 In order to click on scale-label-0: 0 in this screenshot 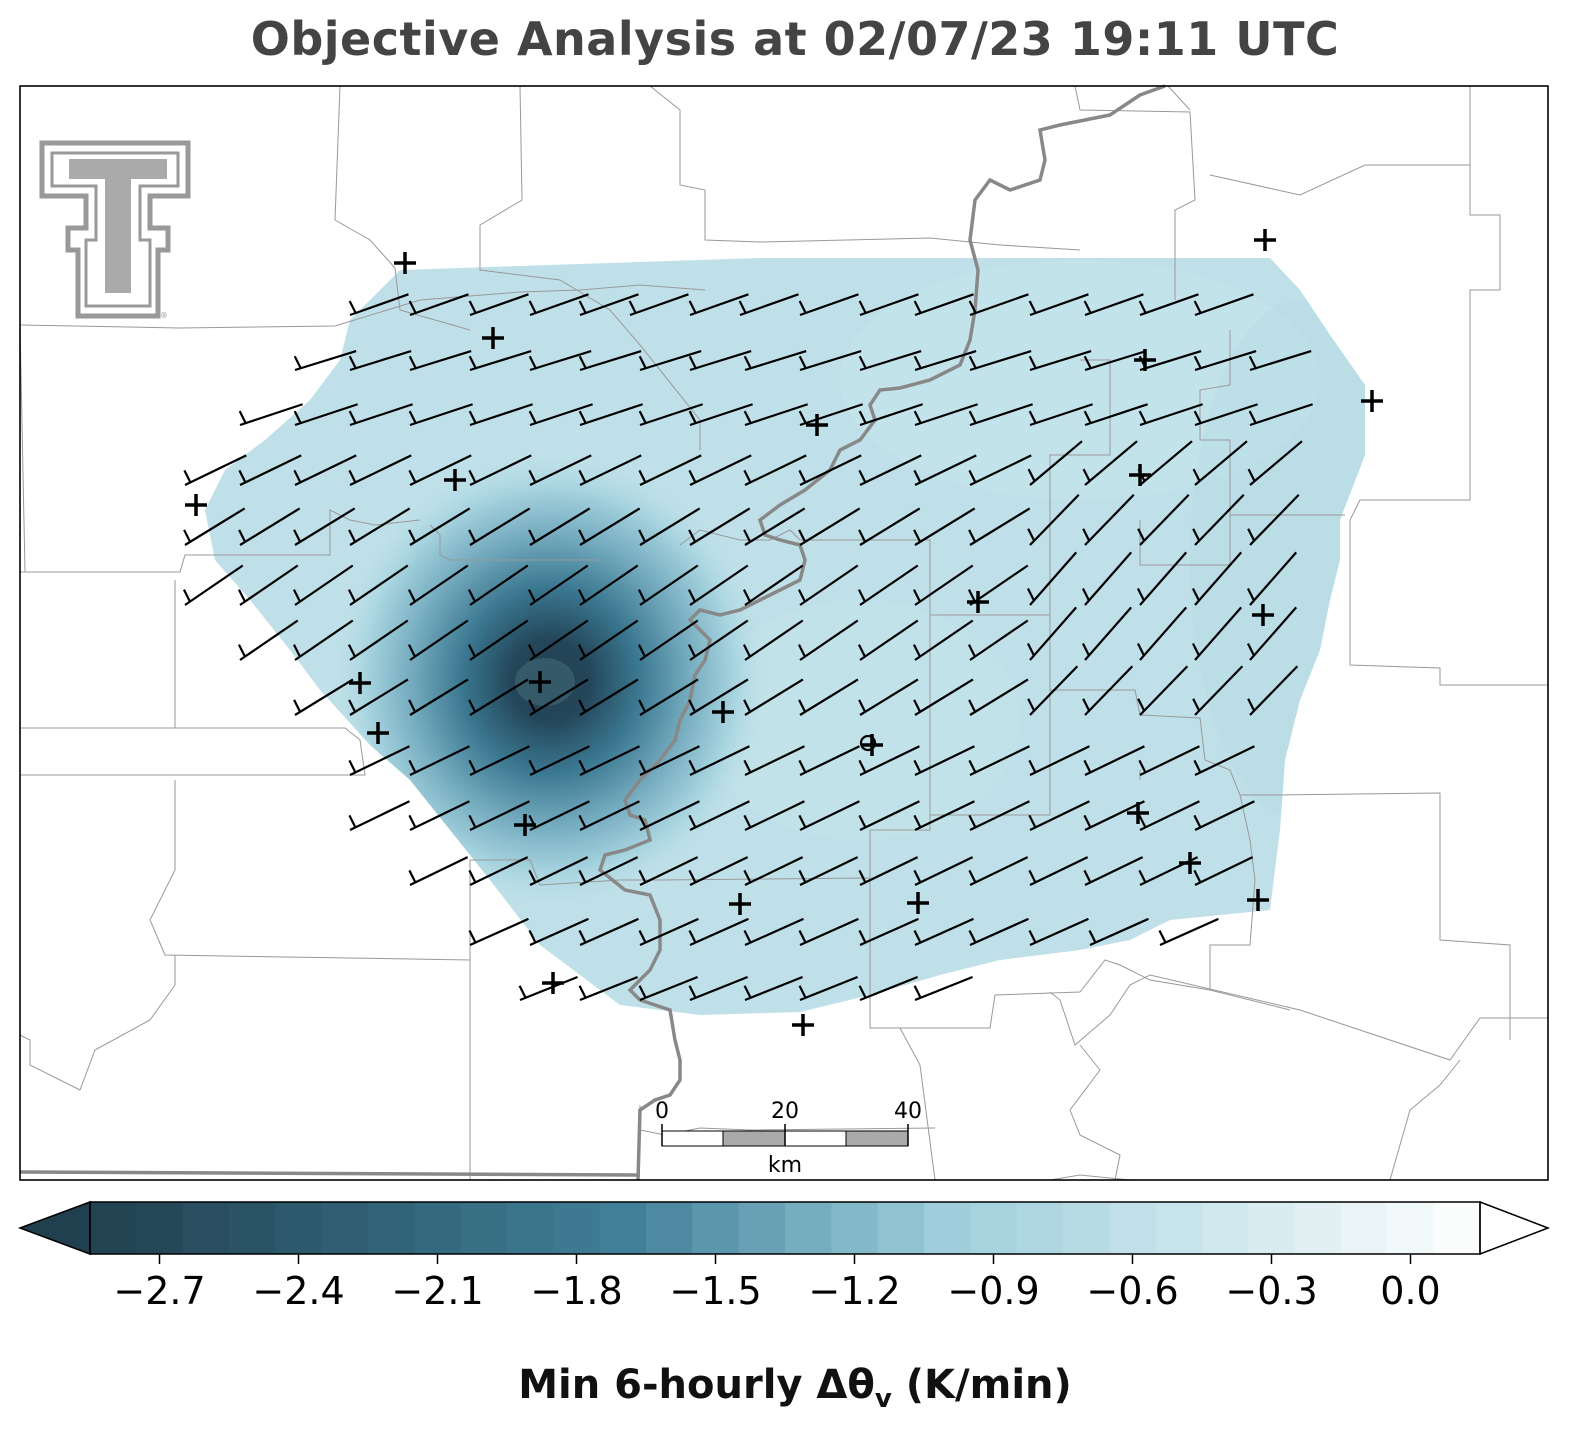, I will do `click(662, 1111)`.